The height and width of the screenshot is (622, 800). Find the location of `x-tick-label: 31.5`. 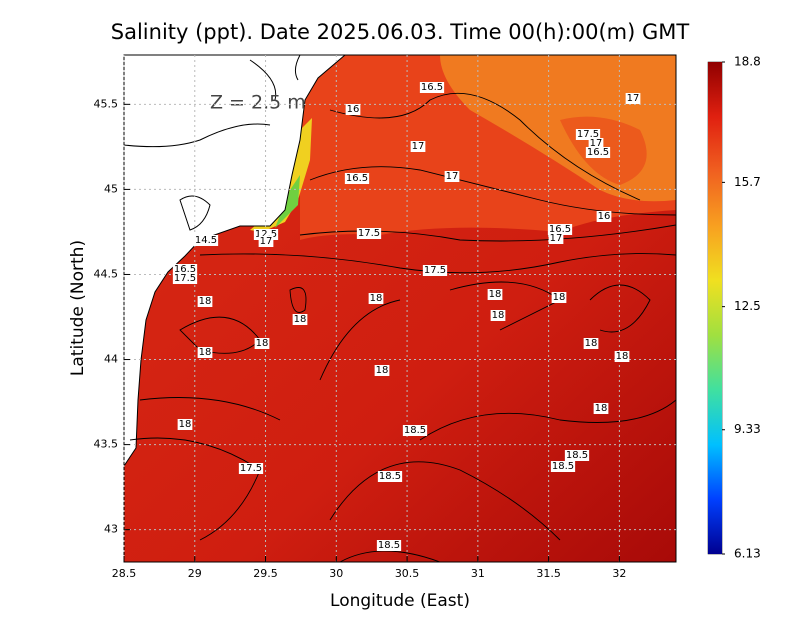

x-tick-label: 31.5 is located at coordinates (548, 573).